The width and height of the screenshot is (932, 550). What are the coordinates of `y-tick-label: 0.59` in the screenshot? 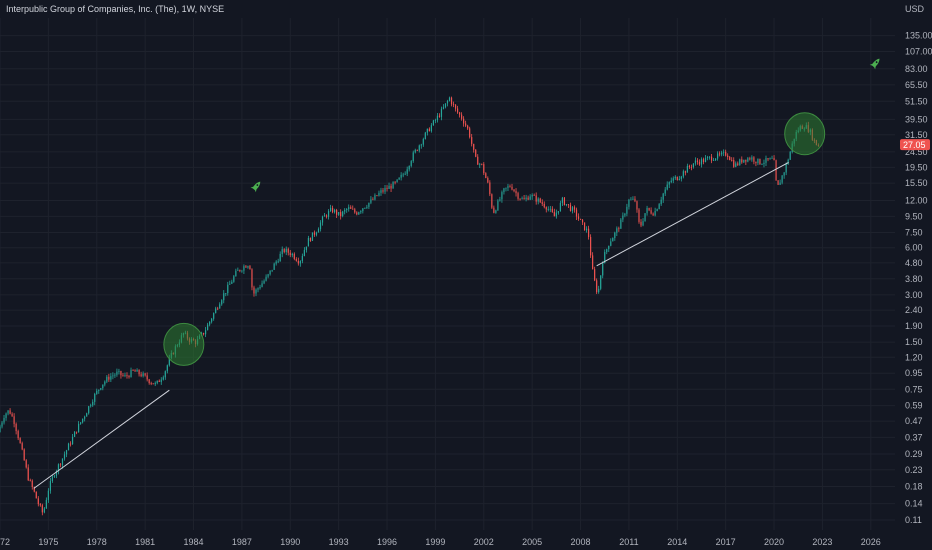 It's located at (914, 406).